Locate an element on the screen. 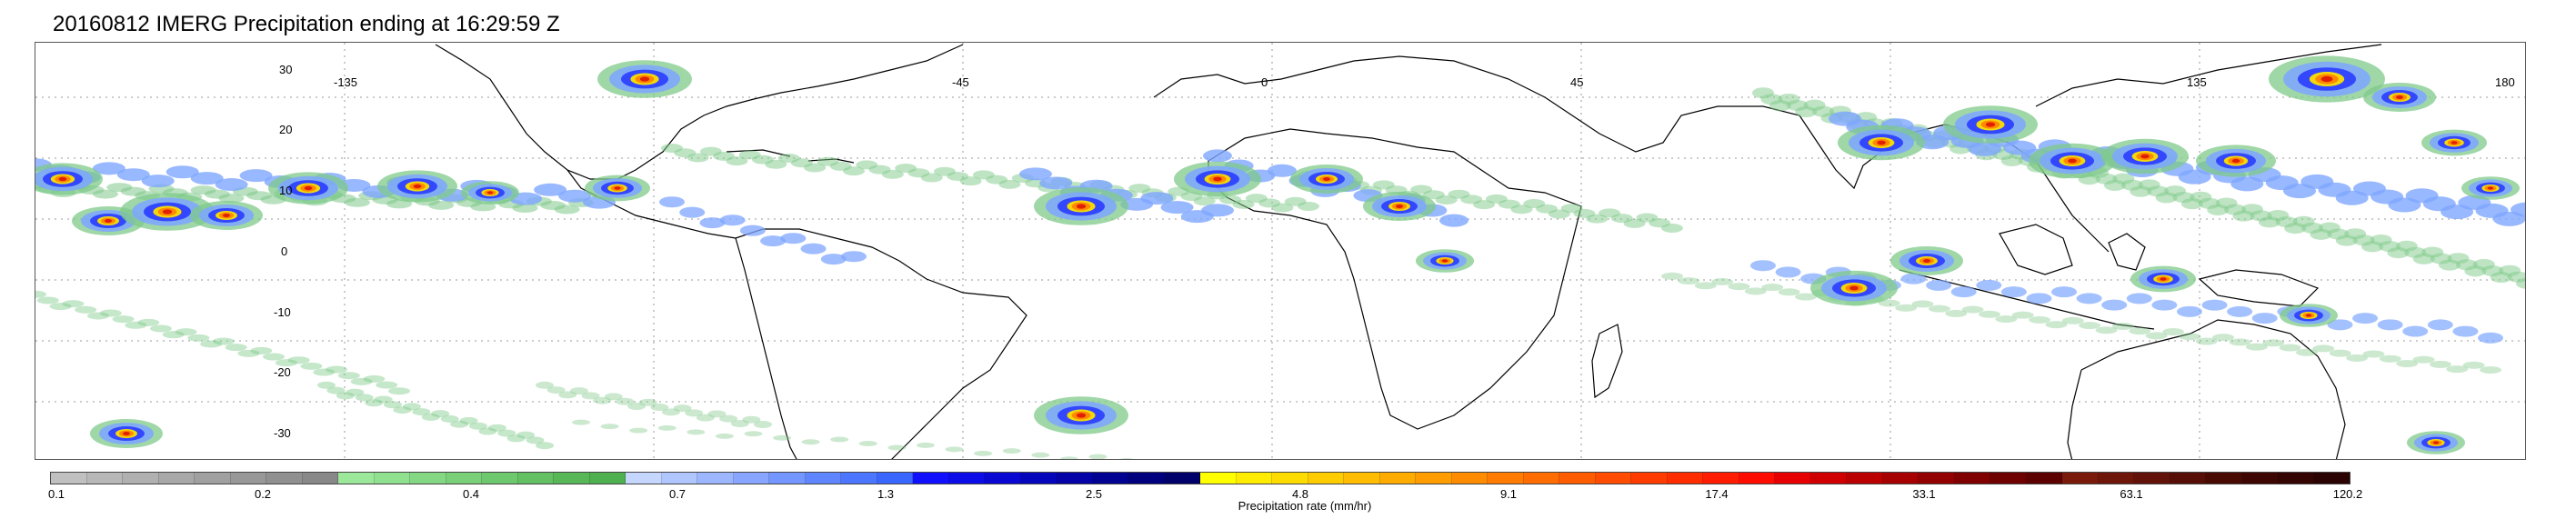 The width and height of the screenshot is (2576, 519). lat-label-30: 30 is located at coordinates (286, 69).